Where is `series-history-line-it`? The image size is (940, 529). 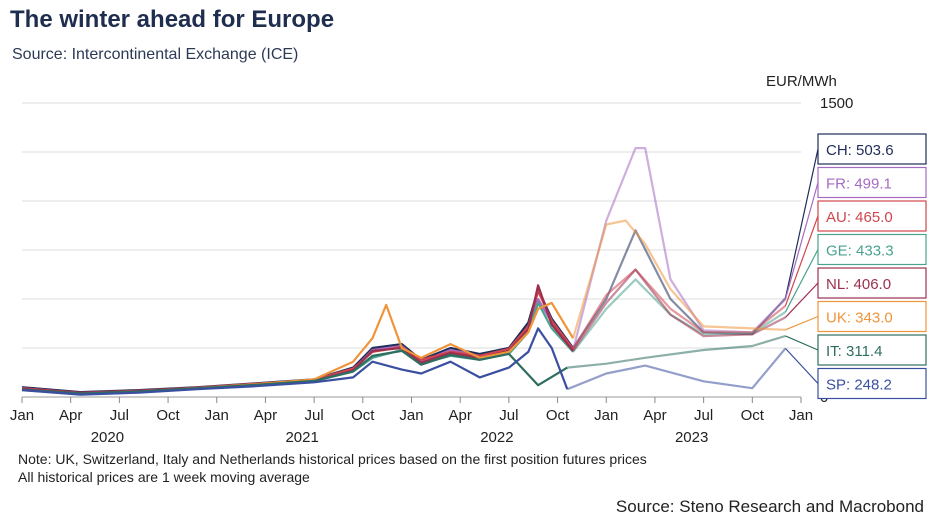
series-history-line-it is located at coordinates (294, 372).